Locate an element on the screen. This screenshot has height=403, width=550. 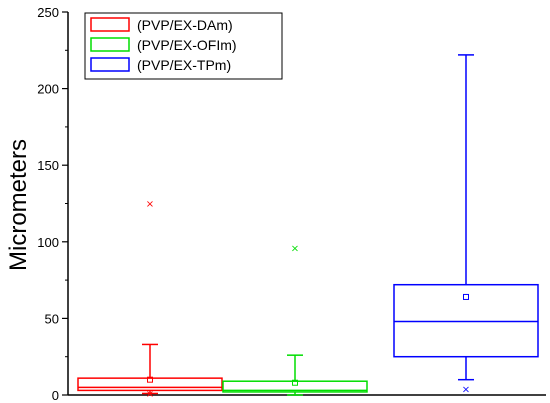
box-series: ×× is located at coordinates (150, 299).